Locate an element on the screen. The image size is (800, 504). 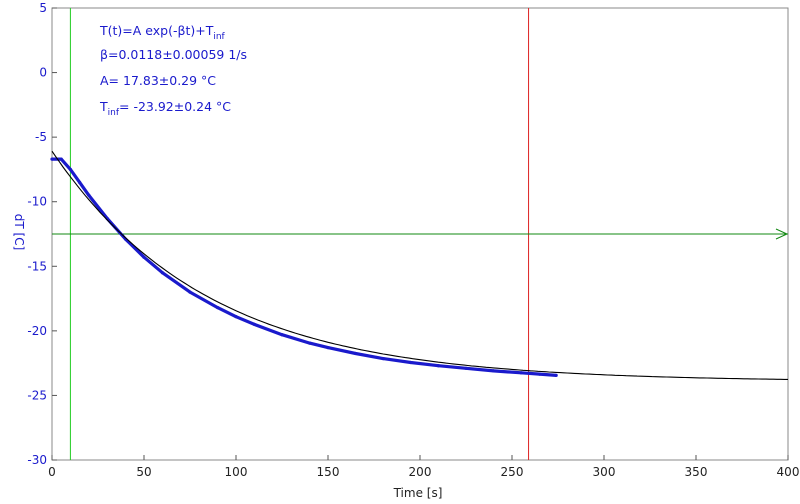
x-tick-label: 400 is located at coordinates (788, 472).